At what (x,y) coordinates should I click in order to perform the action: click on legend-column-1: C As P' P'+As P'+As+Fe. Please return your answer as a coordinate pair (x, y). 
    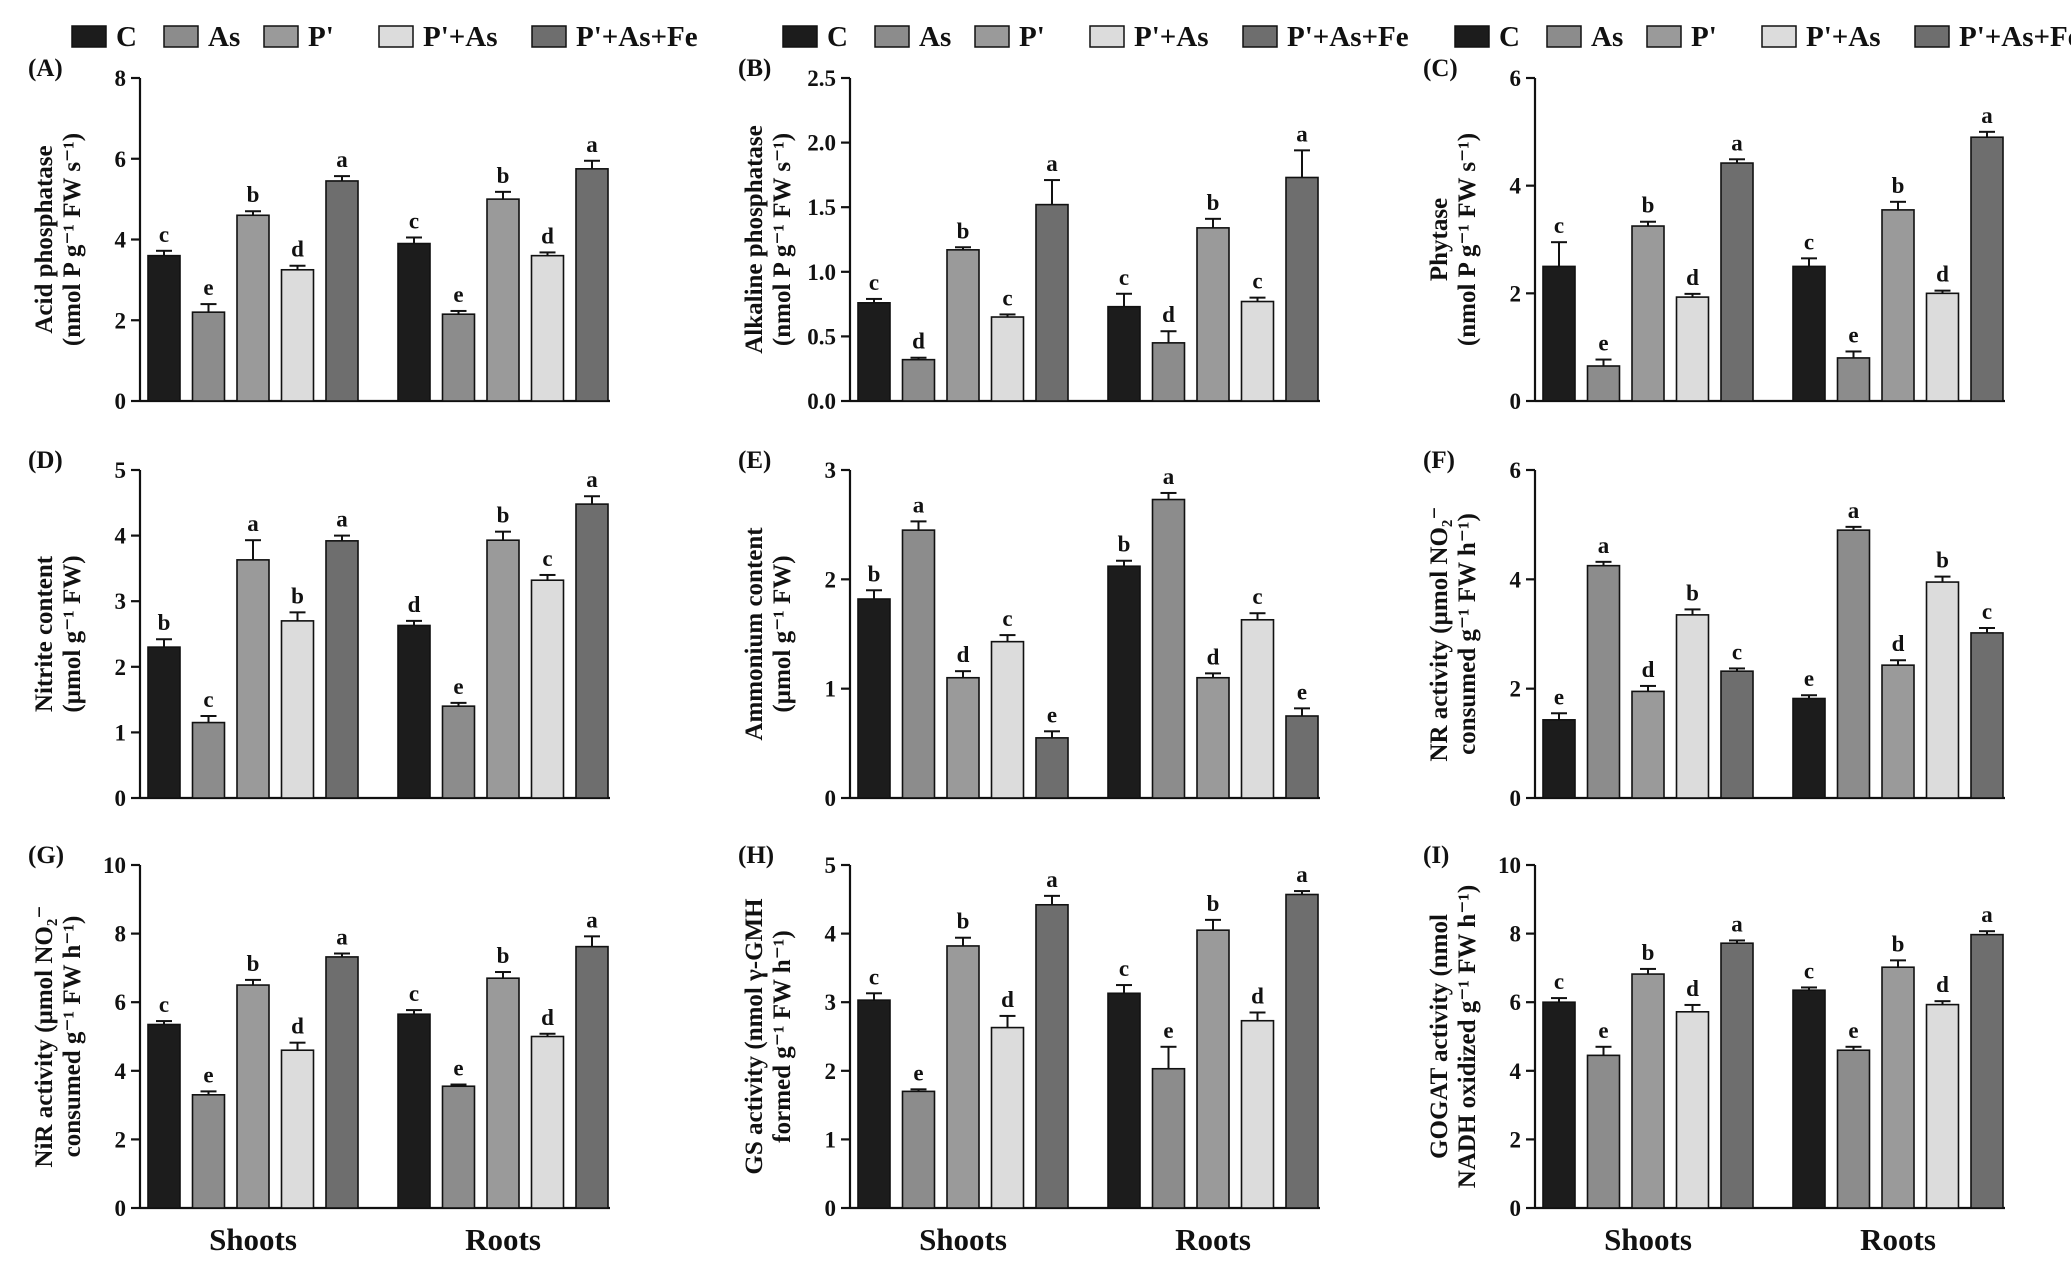
    Looking at the image, I should click on (384, 37).